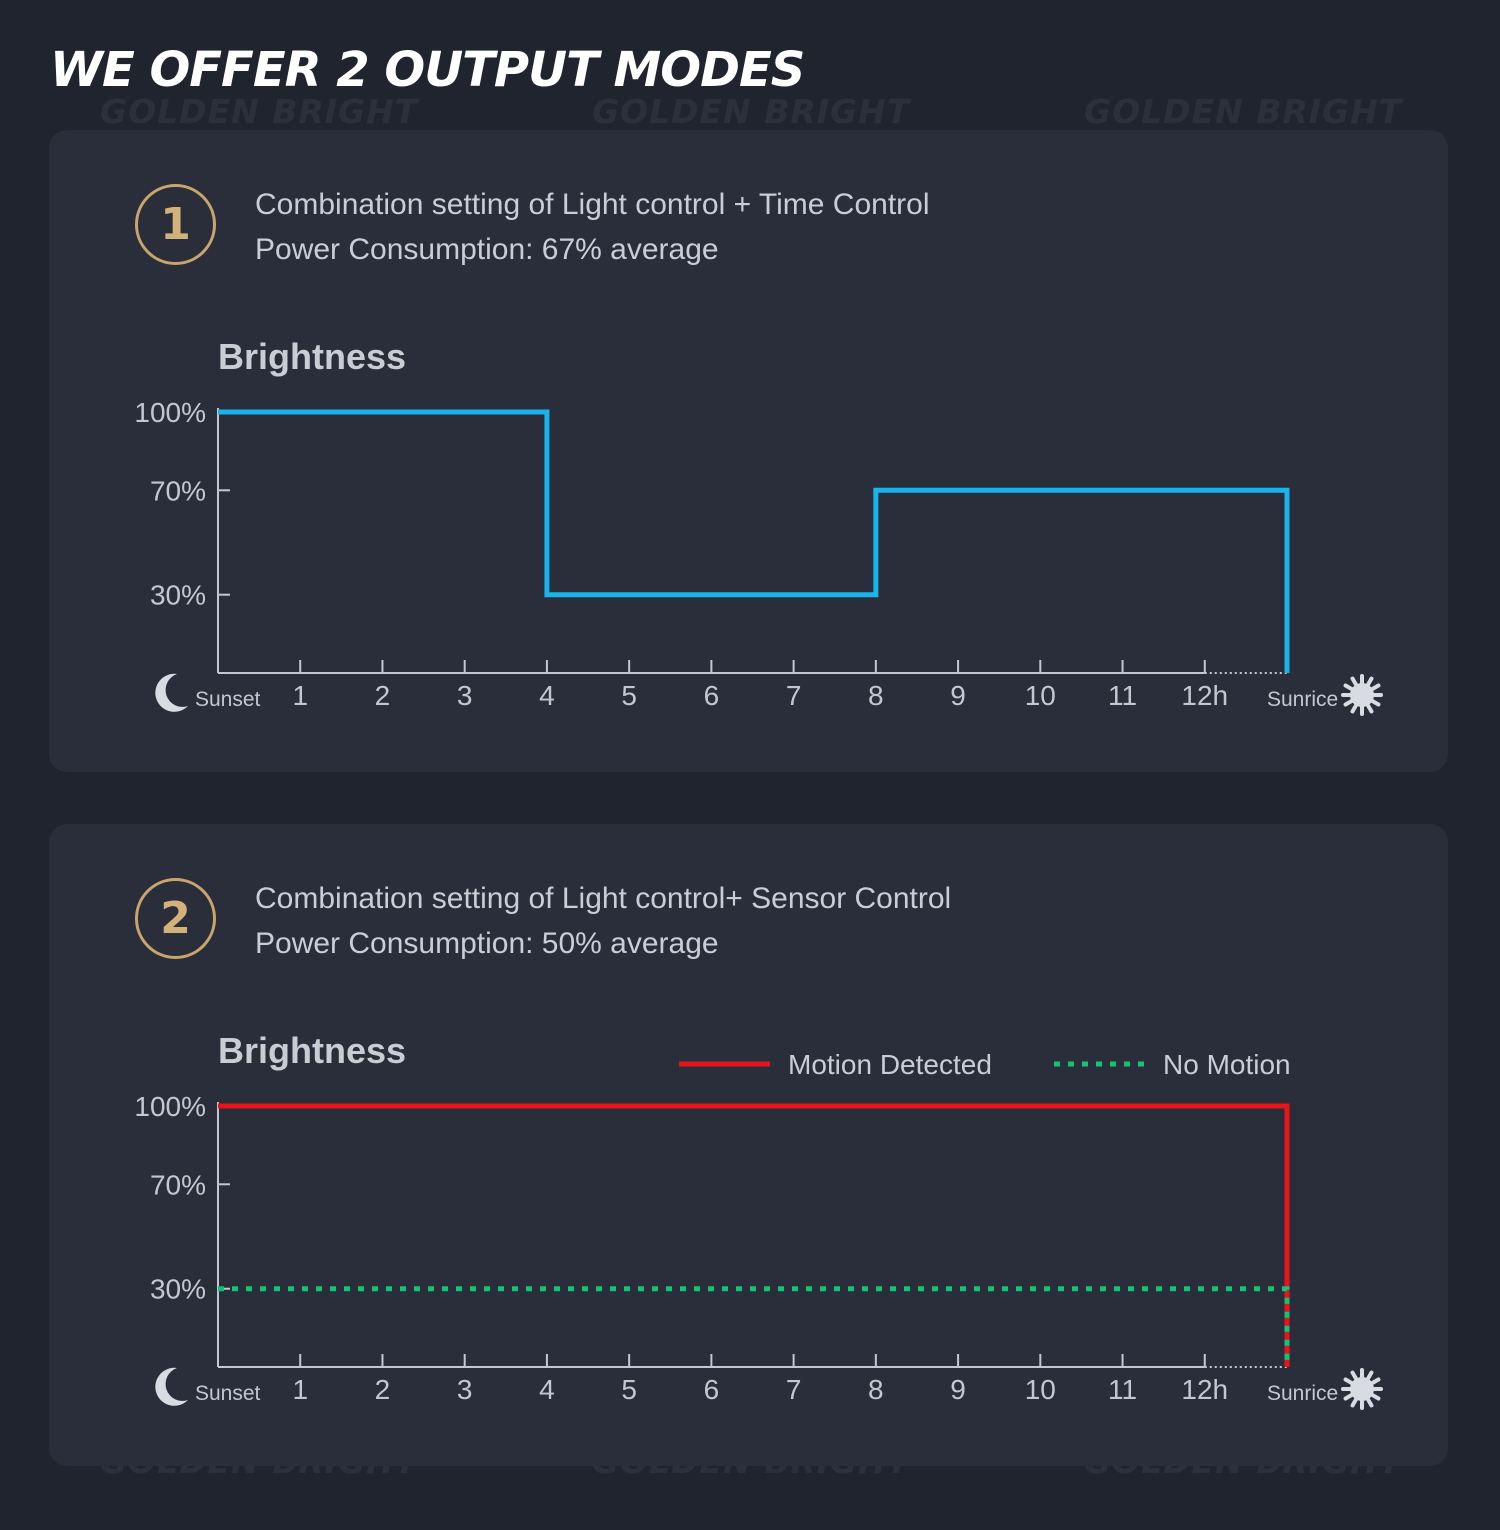  I want to click on mode-1-power-consumption: Power Consumption: 67% average, so click(487, 249).